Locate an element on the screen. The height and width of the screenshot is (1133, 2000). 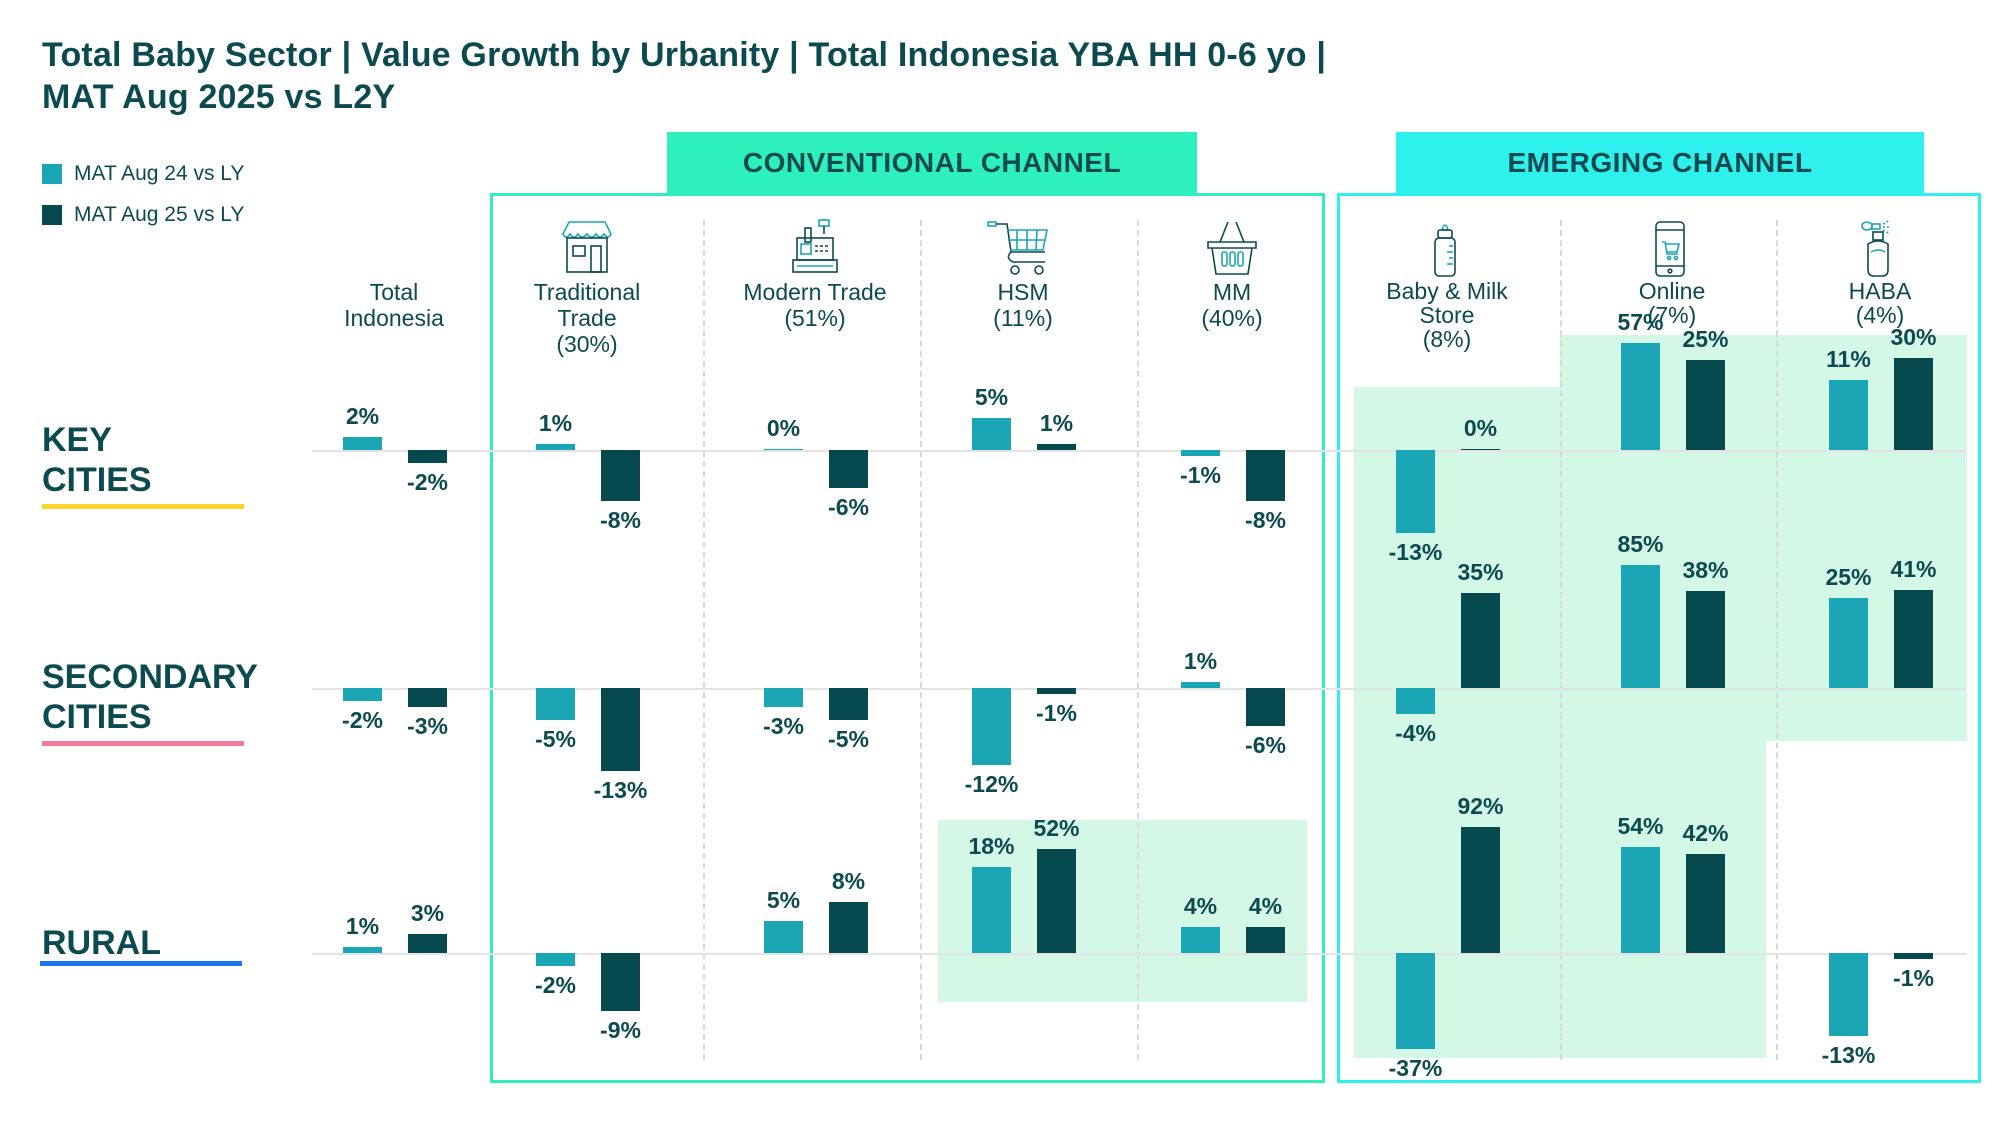
row-label-secondary-cities: SECONDARY CITIES is located at coordinates (150, 697).